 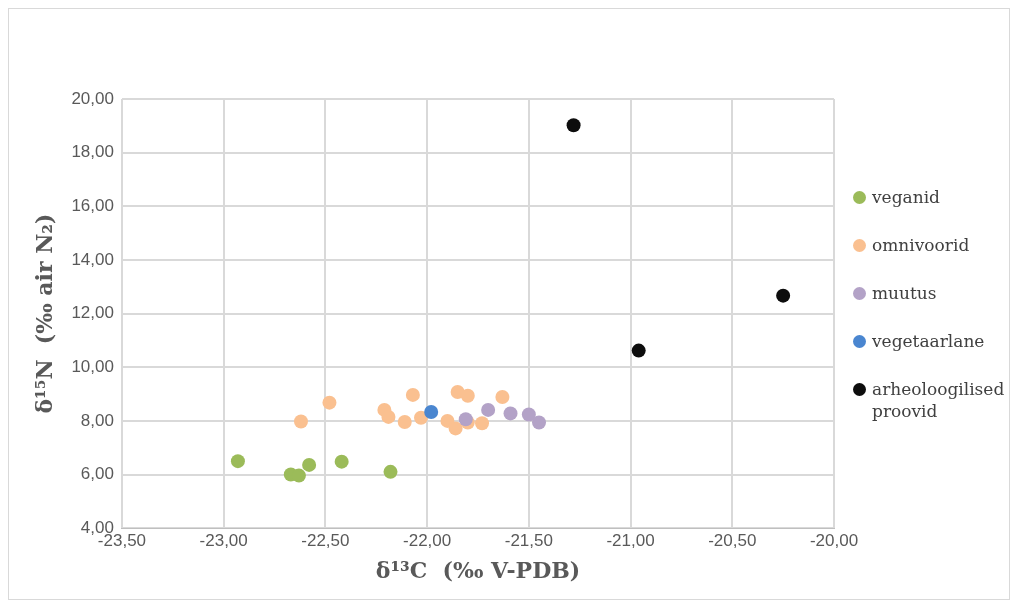 What do you see at coordinates (92, 313) in the screenshot?
I see `y-tick-label: 12,00` at bounding box center [92, 313].